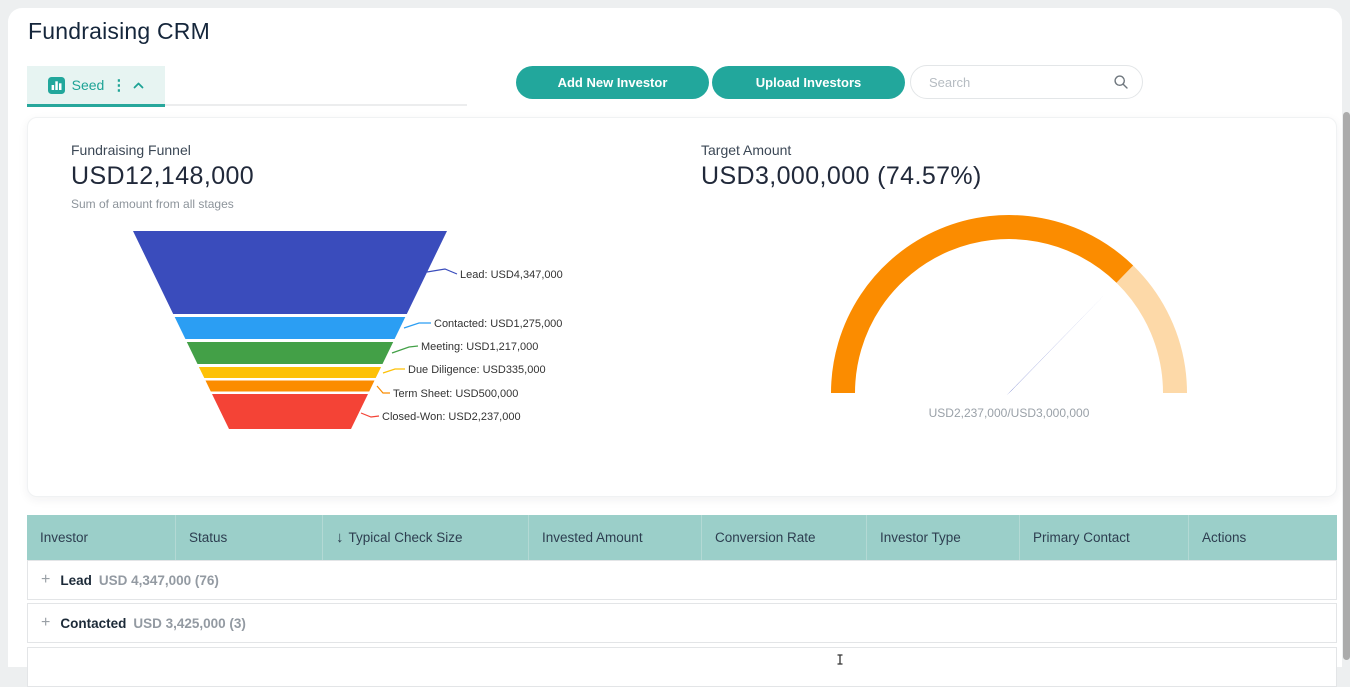 The height and width of the screenshot is (687, 1350). Describe the element at coordinates (290, 372) in the screenshot. I see `funnel-segment-due-diligence` at that location.